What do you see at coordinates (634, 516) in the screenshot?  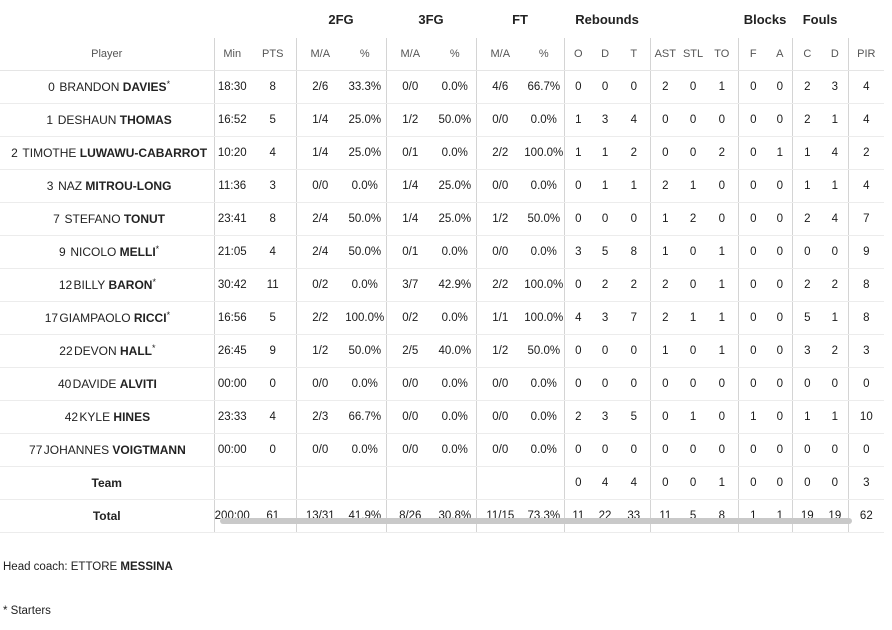 I see `cell-reb-t: 33` at bounding box center [634, 516].